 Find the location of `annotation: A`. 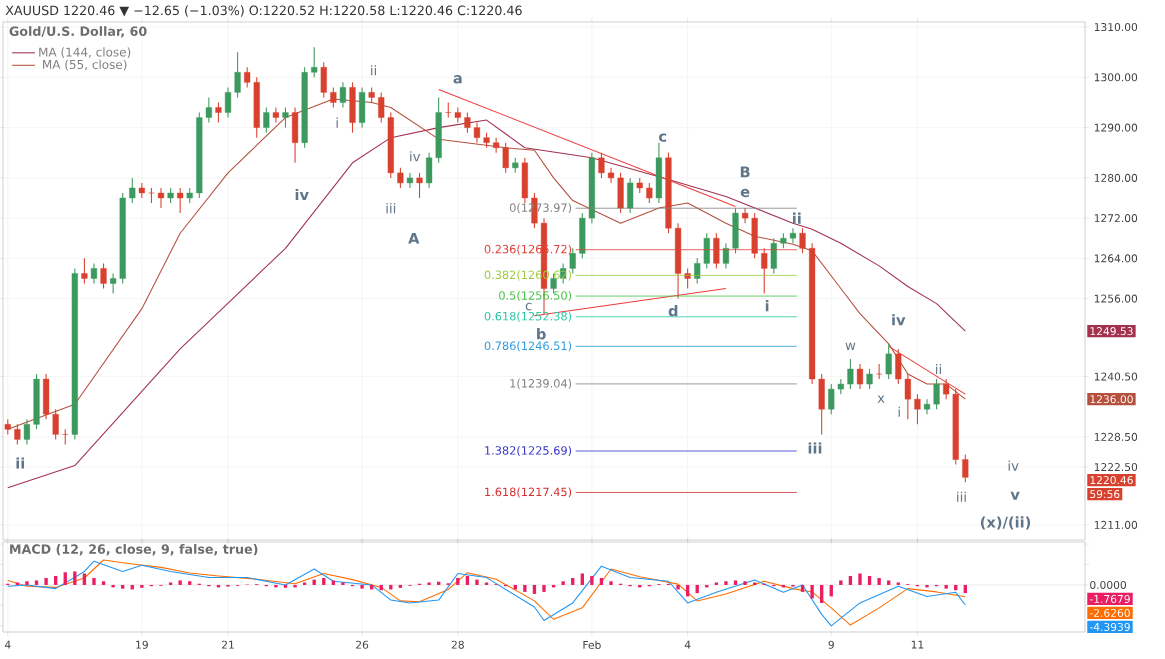

annotation: A is located at coordinates (414, 238).